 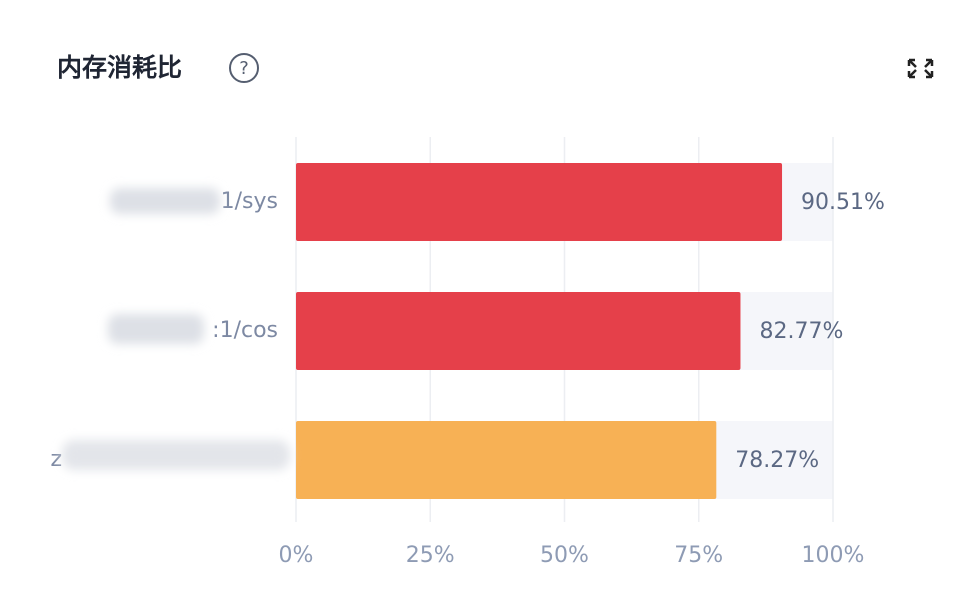 What do you see at coordinates (564, 555) in the screenshot?
I see `x-tick-label: 50%` at bounding box center [564, 555].